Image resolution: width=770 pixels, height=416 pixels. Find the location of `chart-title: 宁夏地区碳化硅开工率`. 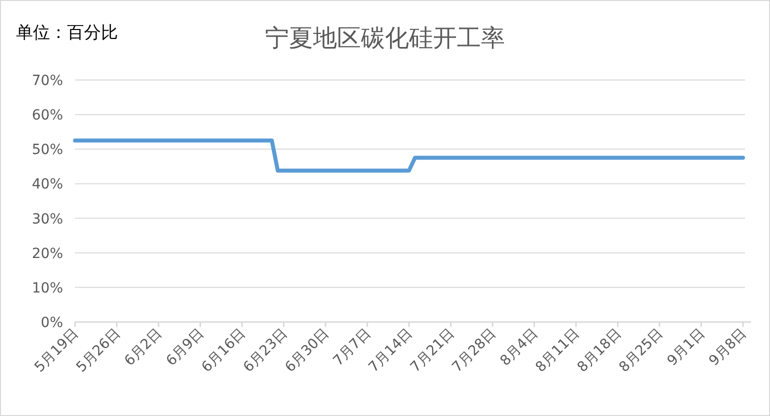

chart-title: 宁夏地区碳化硅开工率 is located at coordinates (385, 38).